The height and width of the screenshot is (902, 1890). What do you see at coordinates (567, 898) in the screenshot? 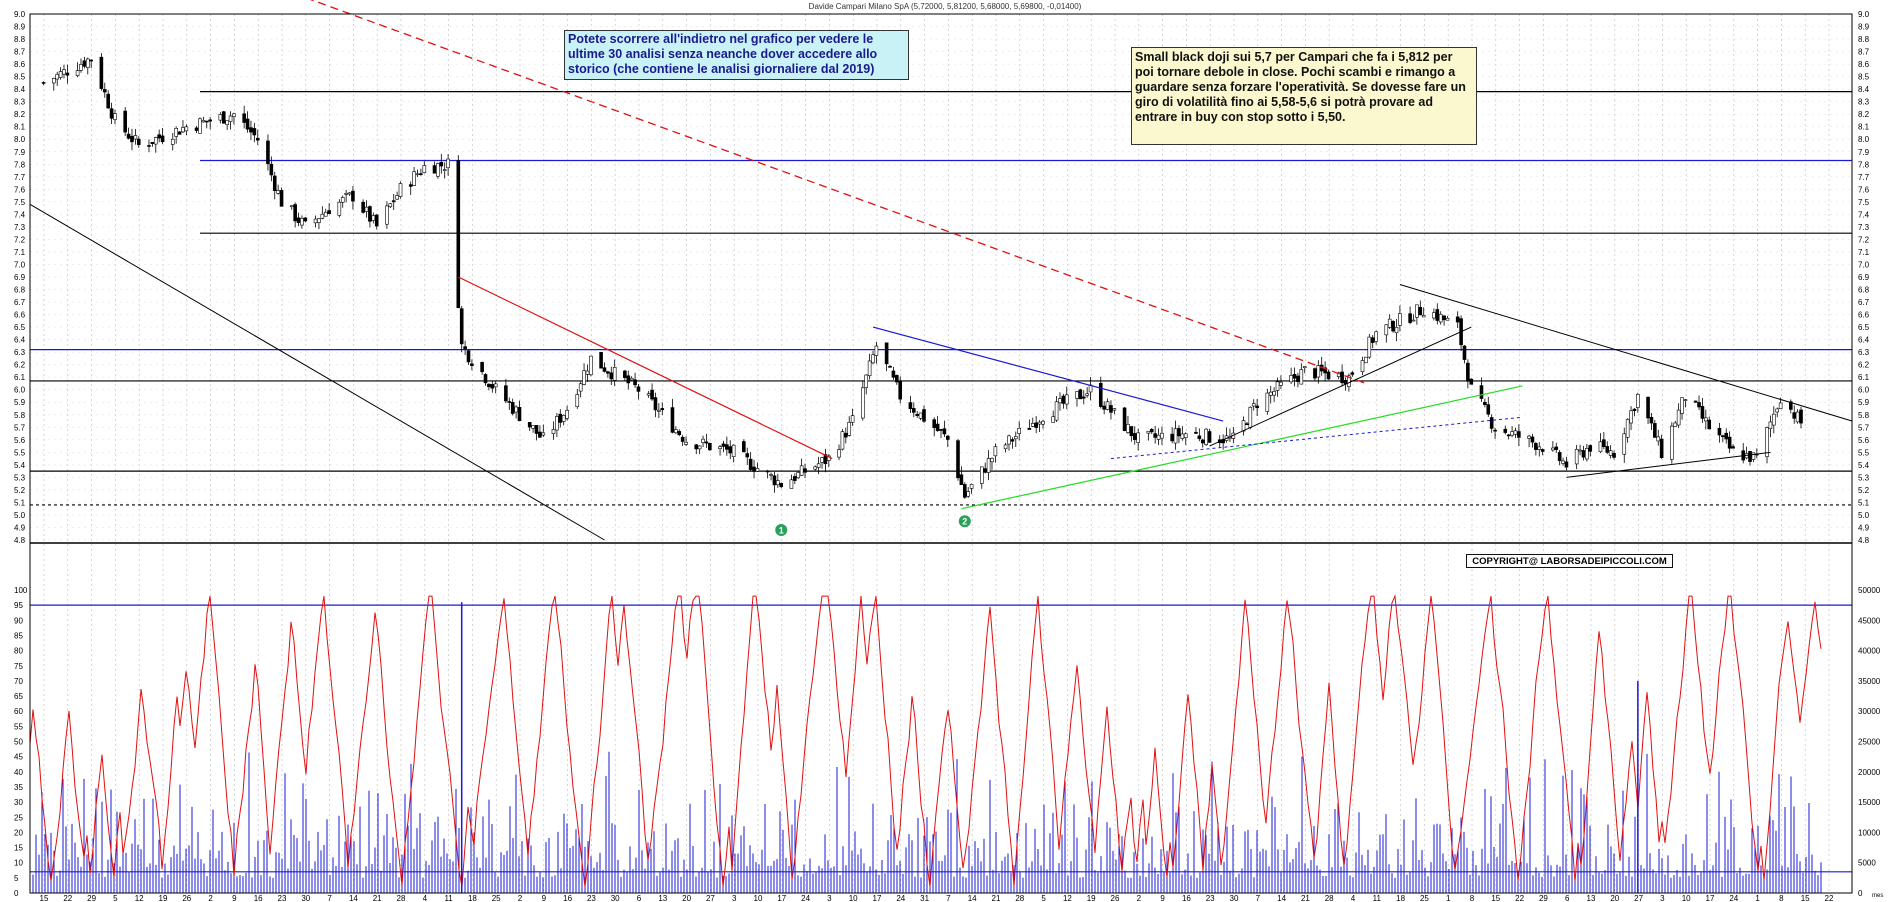
I see `x-tick-label: 16` at bounding box center [567, 898].